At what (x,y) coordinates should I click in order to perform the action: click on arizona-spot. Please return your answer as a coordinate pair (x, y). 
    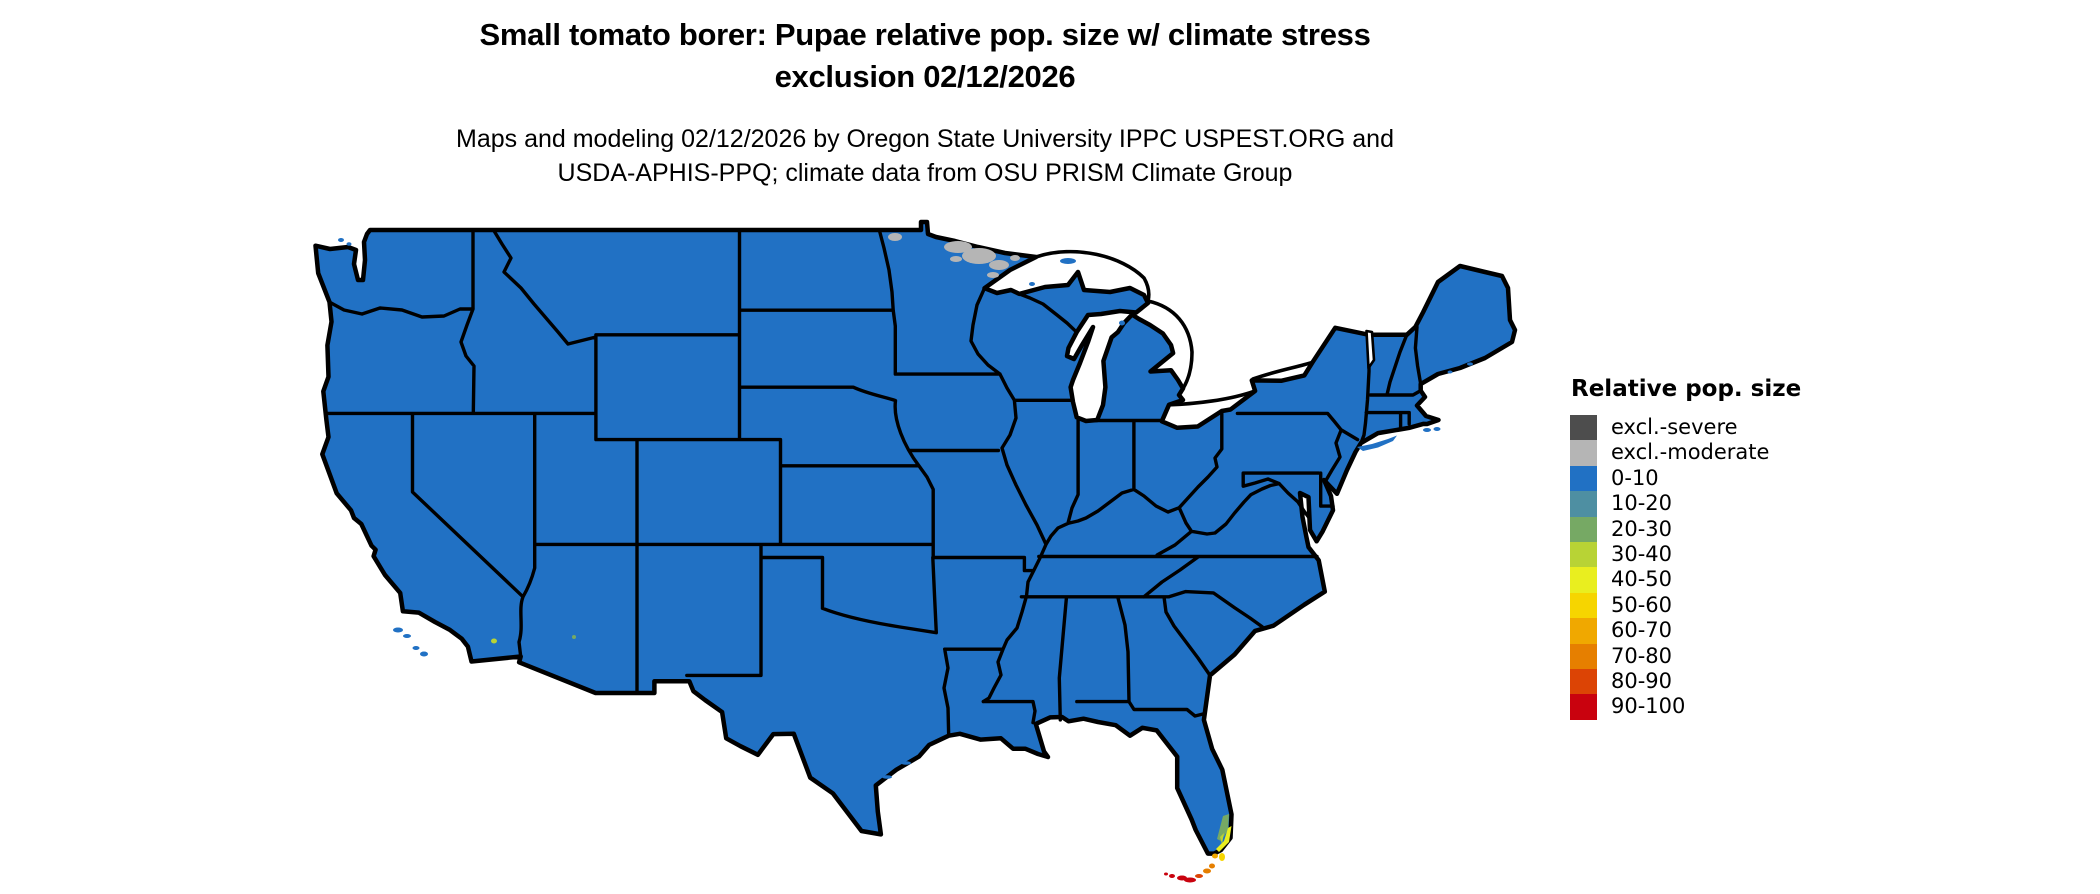
    Looking at the image, I should click on (574, 637).